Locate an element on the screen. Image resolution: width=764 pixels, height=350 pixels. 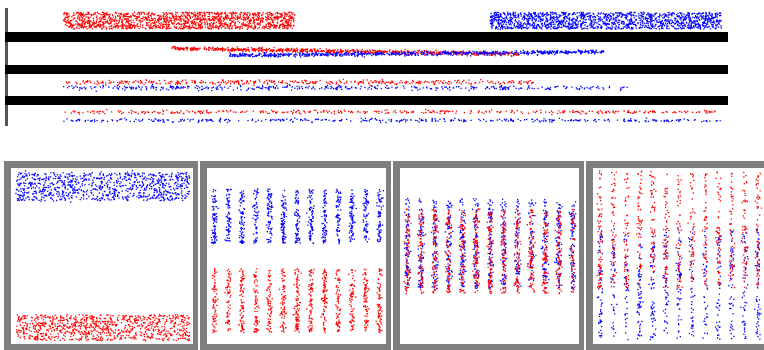
panel-2-area is located at coordinates (296, 256).